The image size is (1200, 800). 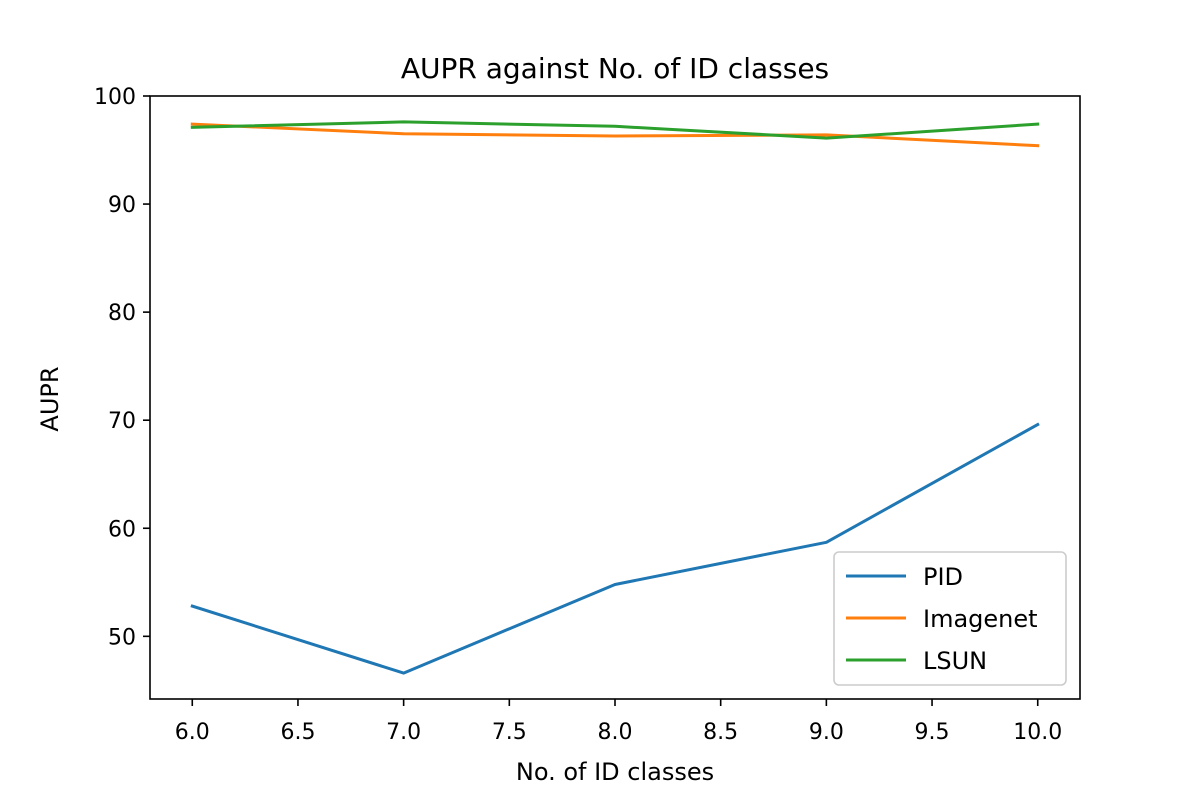 I want to click on y-axis-ticks: 50 60 70 80 90 100, so click(x=122, y=367).